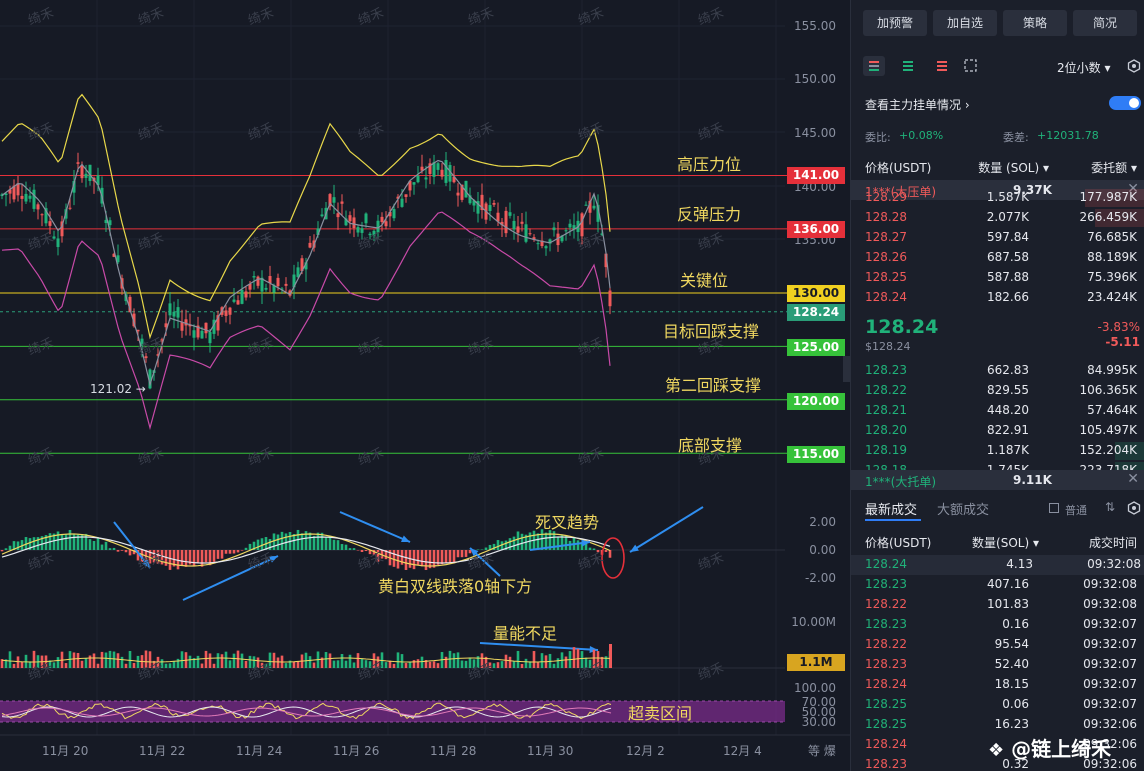  I want to click on overview-button: 简况, so click(1105, 23).